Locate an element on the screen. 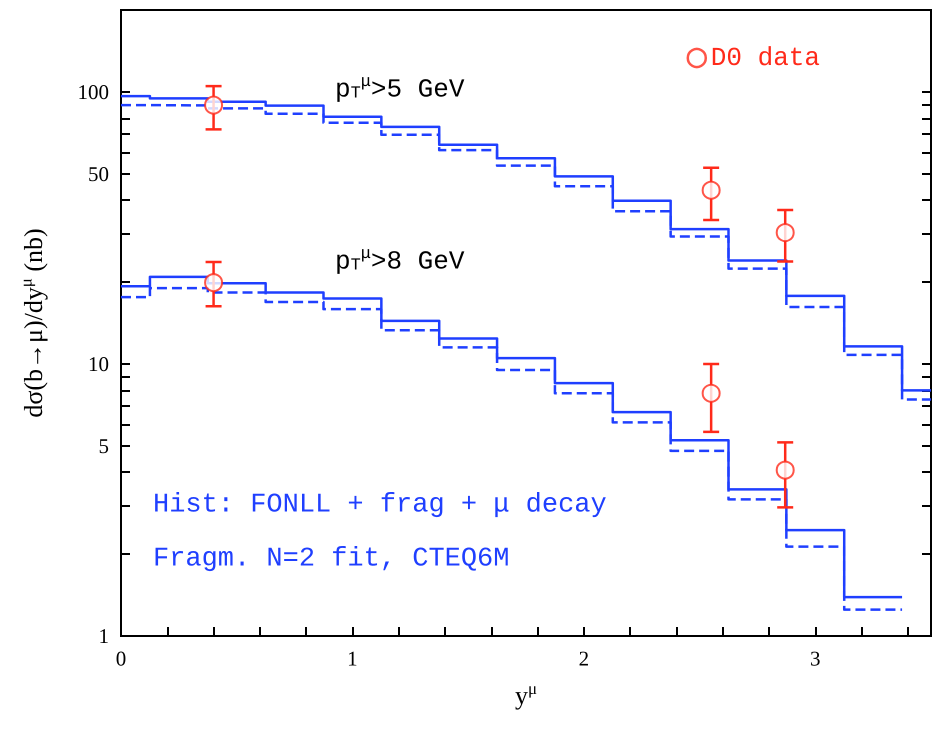  annotation: Fragm. N=2 fit, CTEQ6M is located at coordinates (331, 559).